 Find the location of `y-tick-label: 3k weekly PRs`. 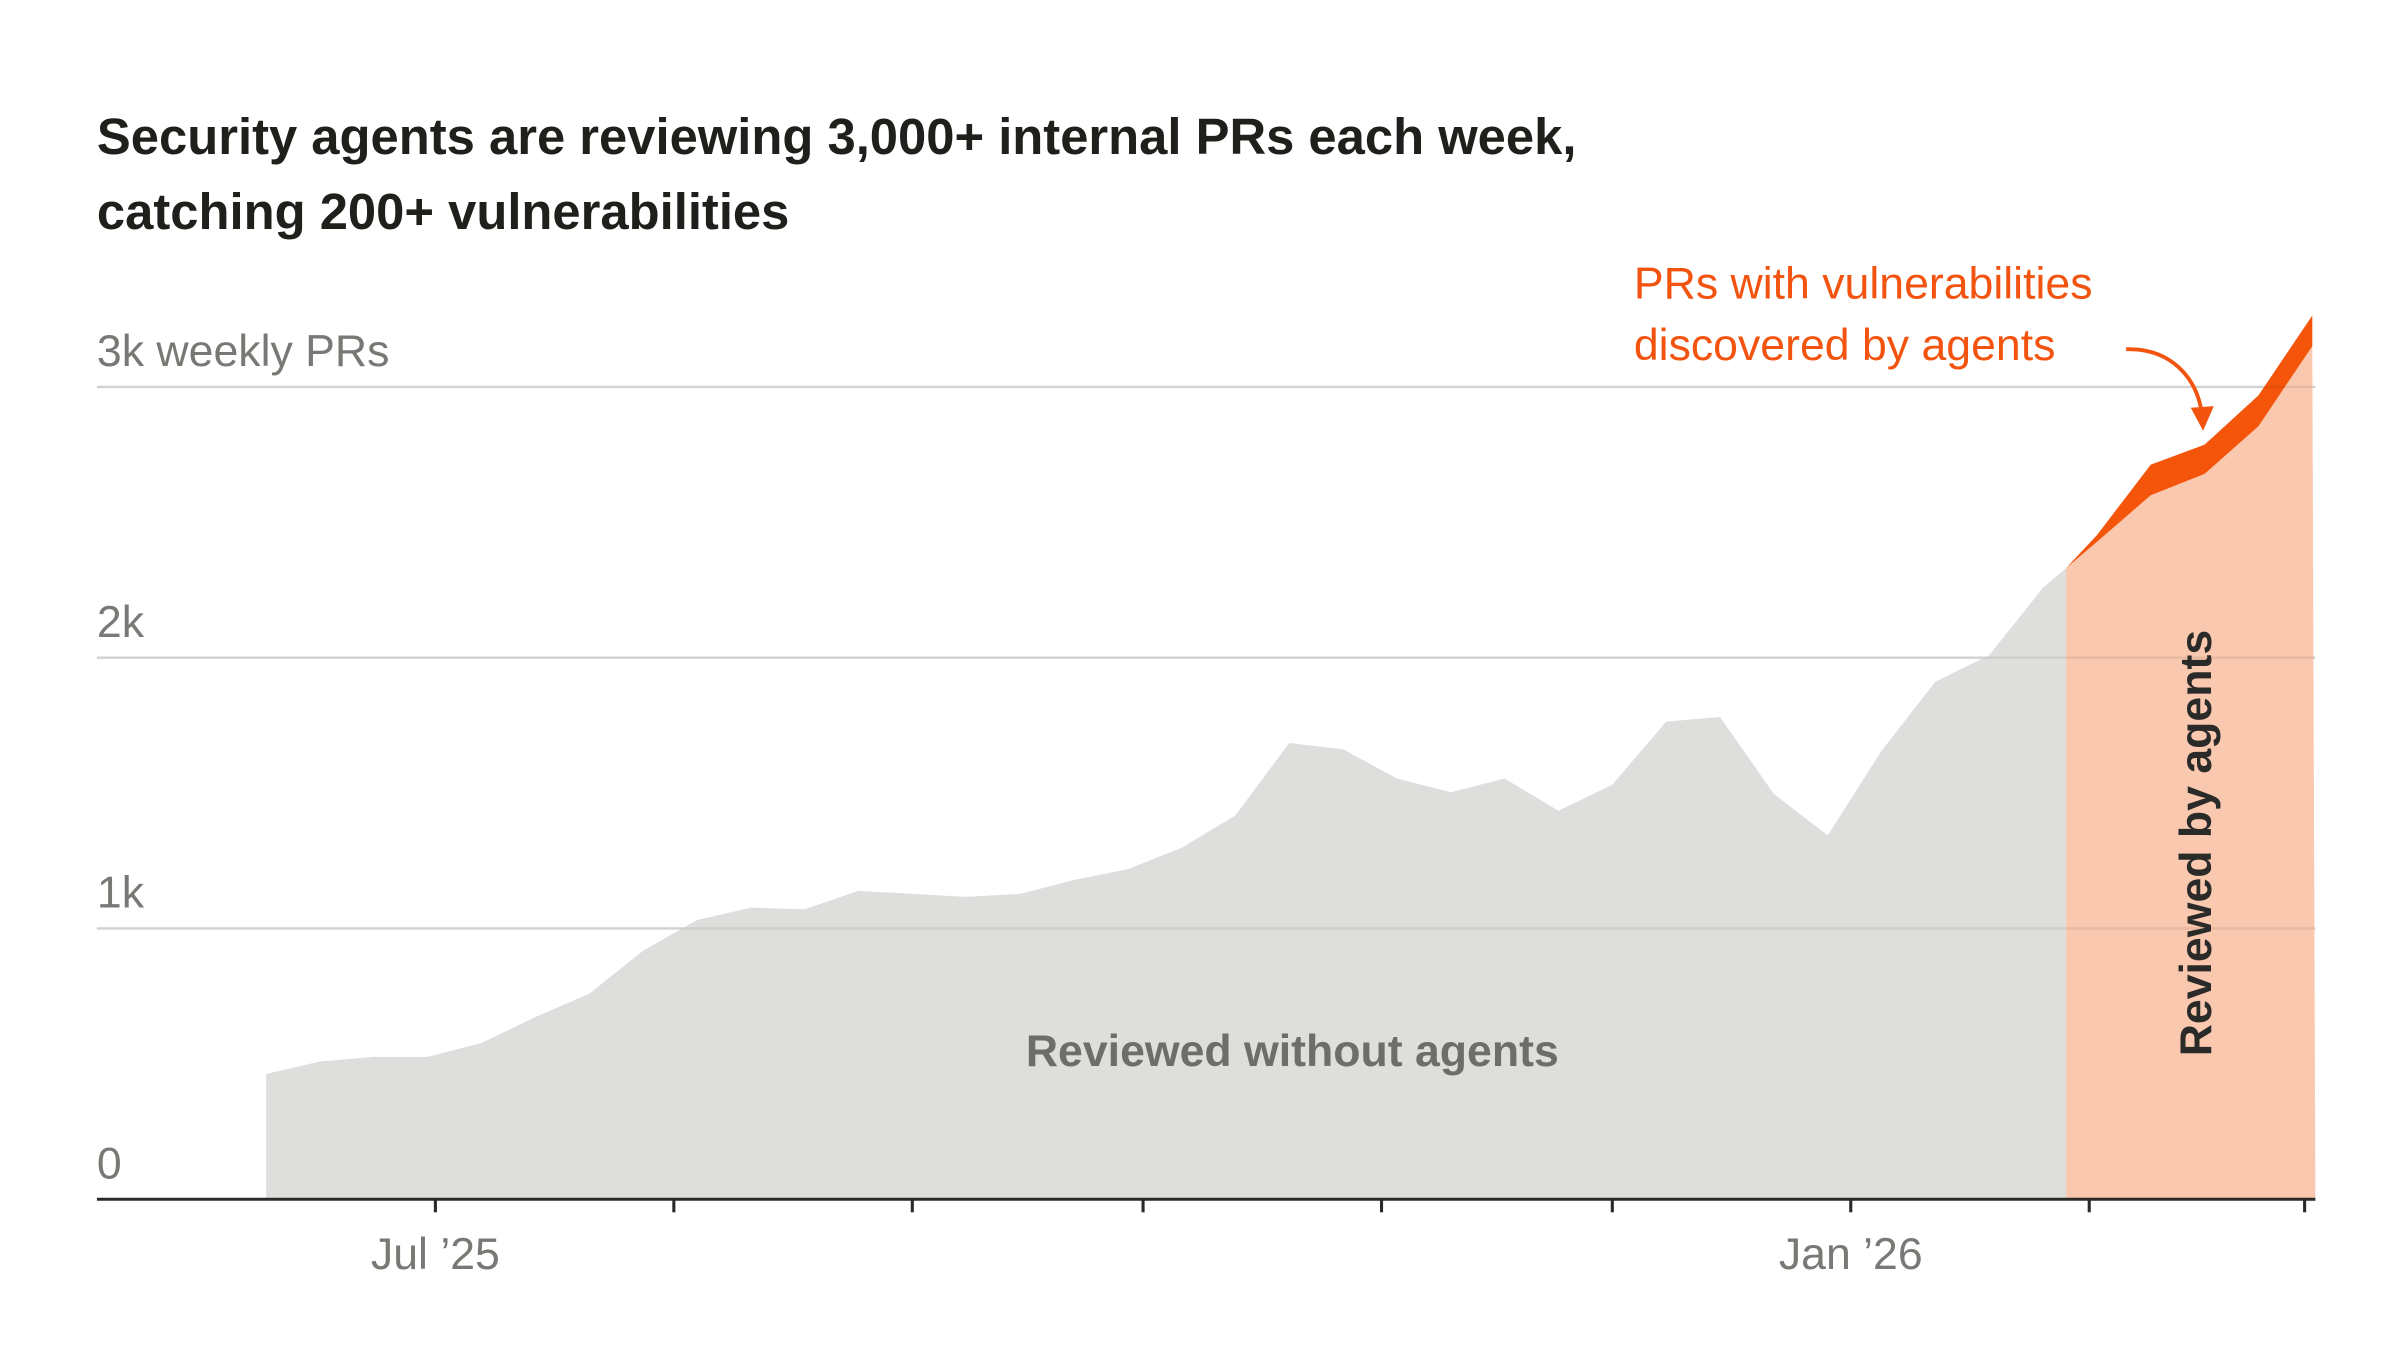

y-tick-label: 3k weekly PRs is located at coordinates (243, 351).